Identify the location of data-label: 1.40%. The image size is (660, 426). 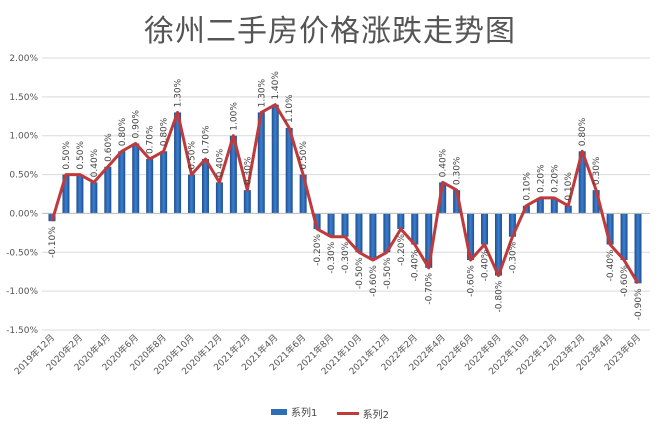
(276, 85).